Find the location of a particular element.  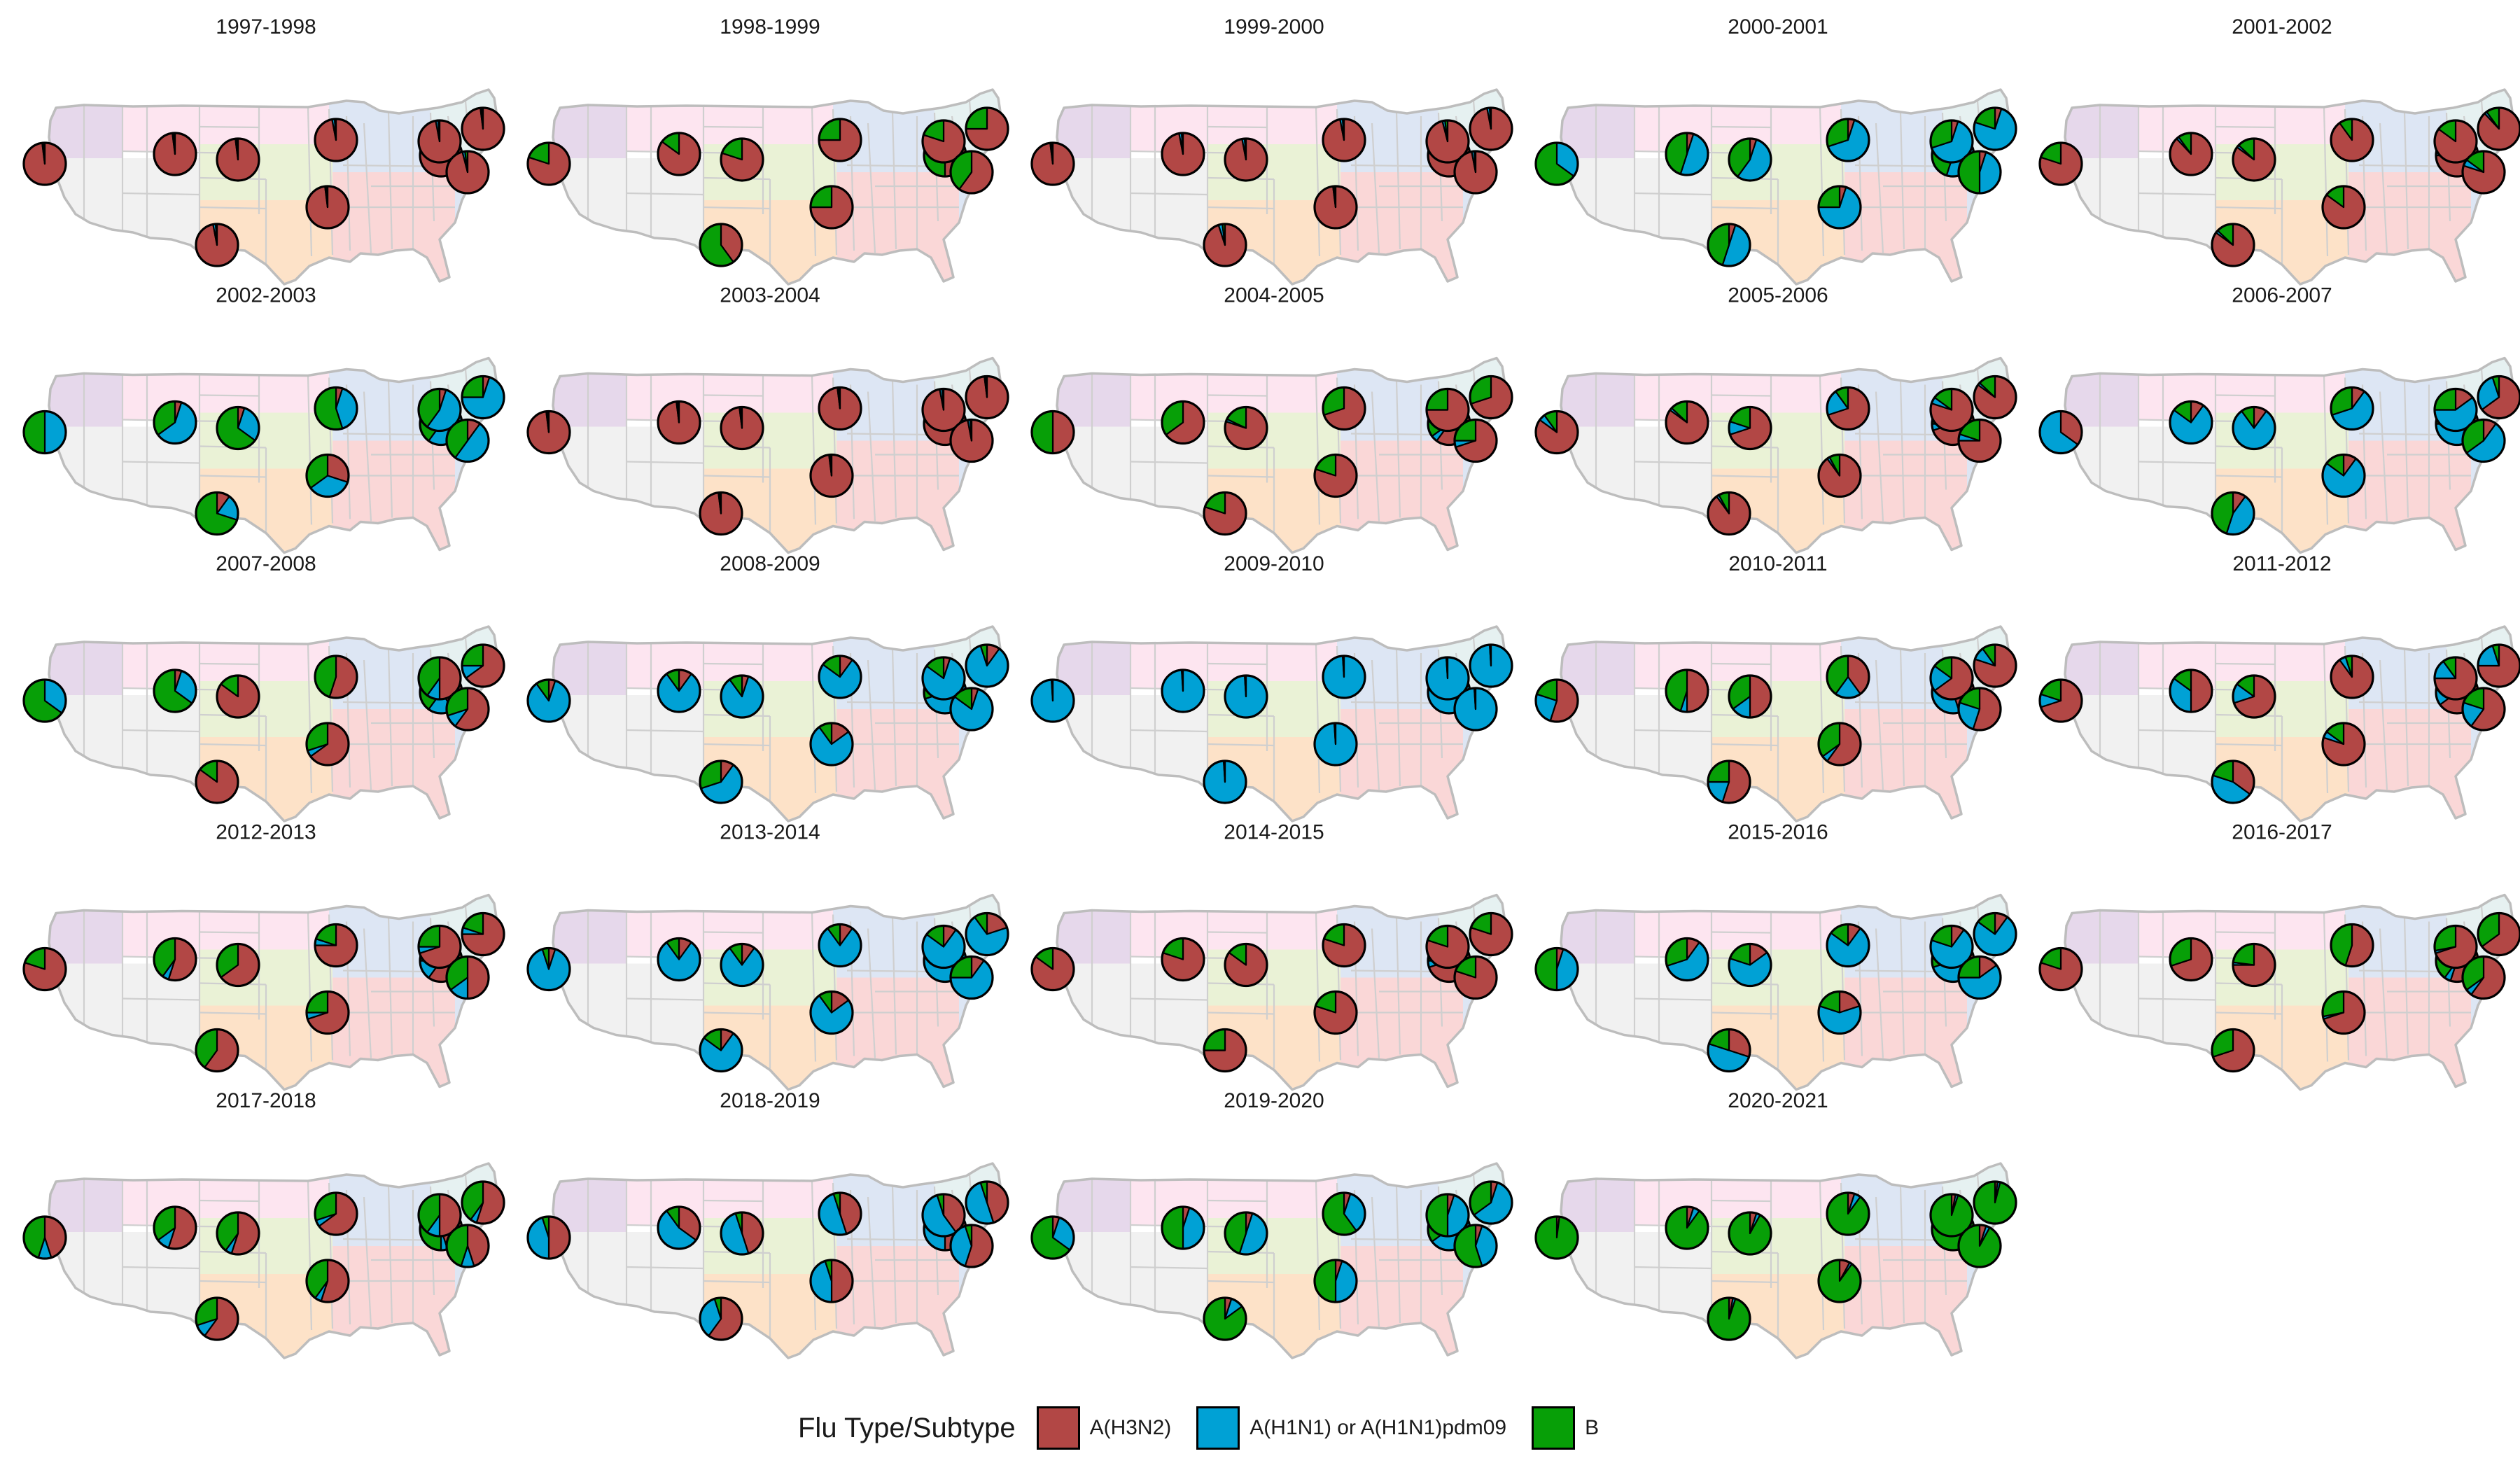

panel-2020-2021: 2020-2021 is located at coordinates (1775, 1224).